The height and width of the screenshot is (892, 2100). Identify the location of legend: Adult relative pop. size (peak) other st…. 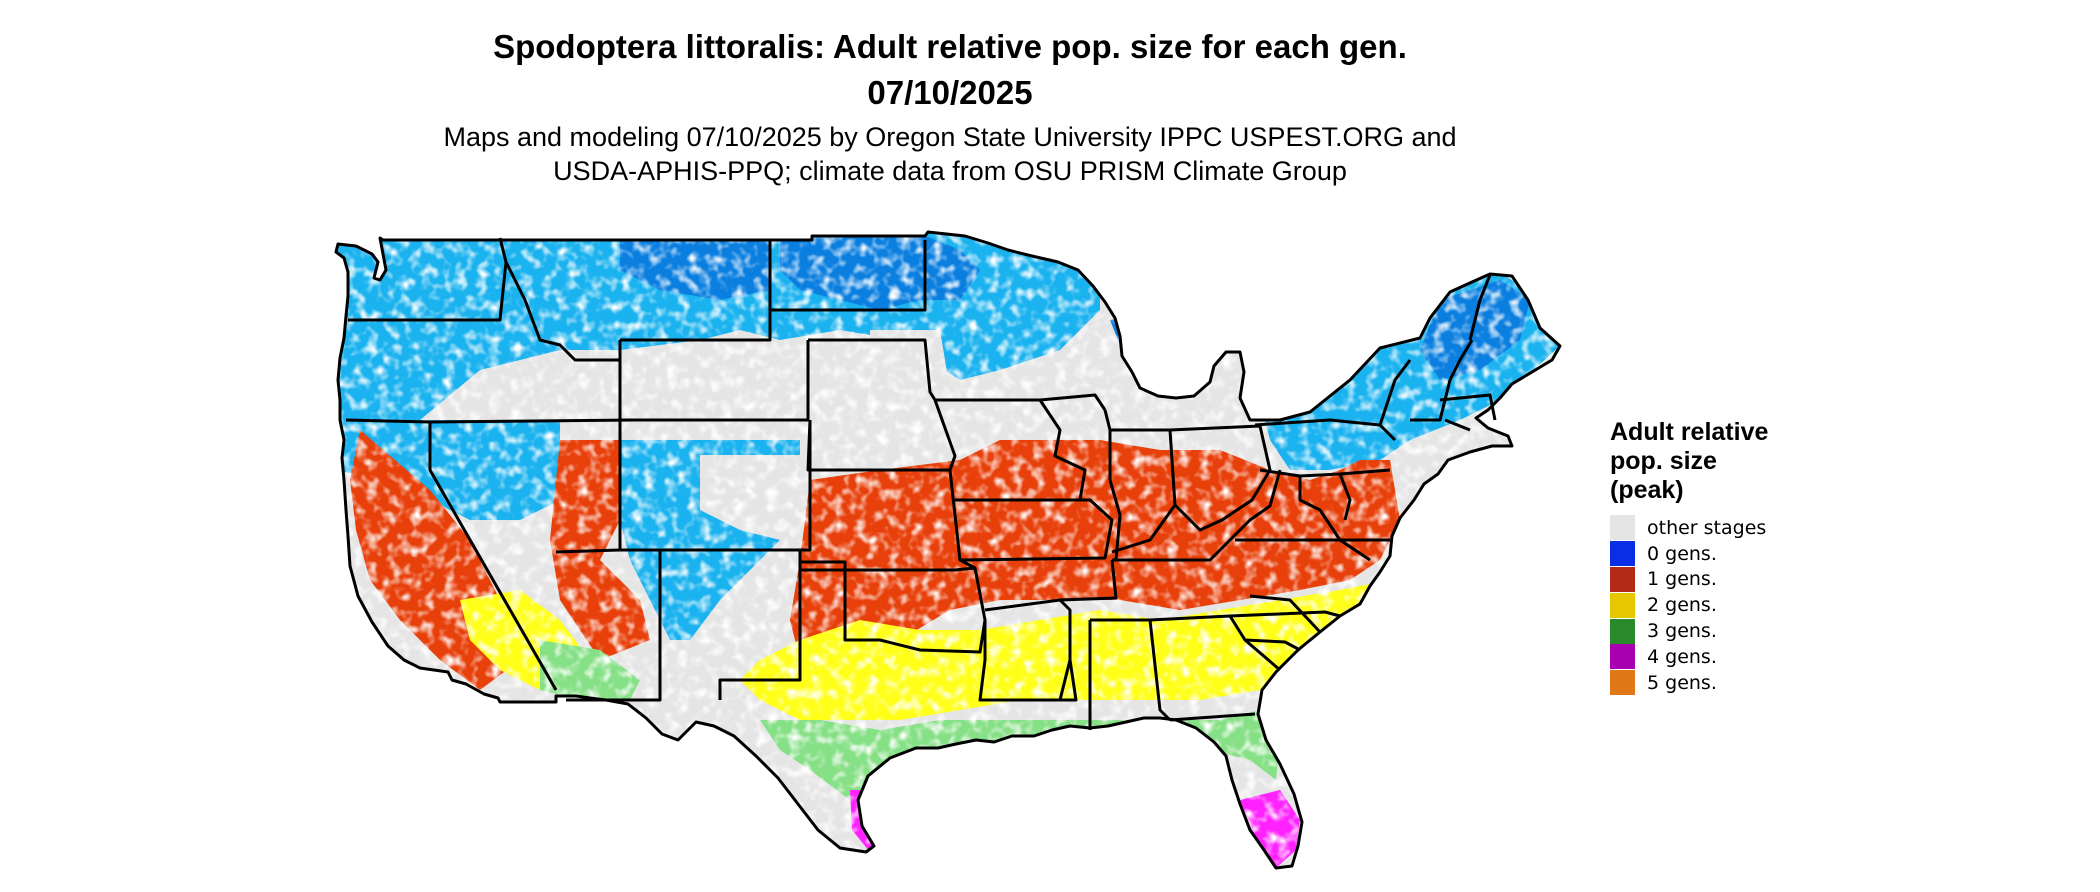
(1730, 557).